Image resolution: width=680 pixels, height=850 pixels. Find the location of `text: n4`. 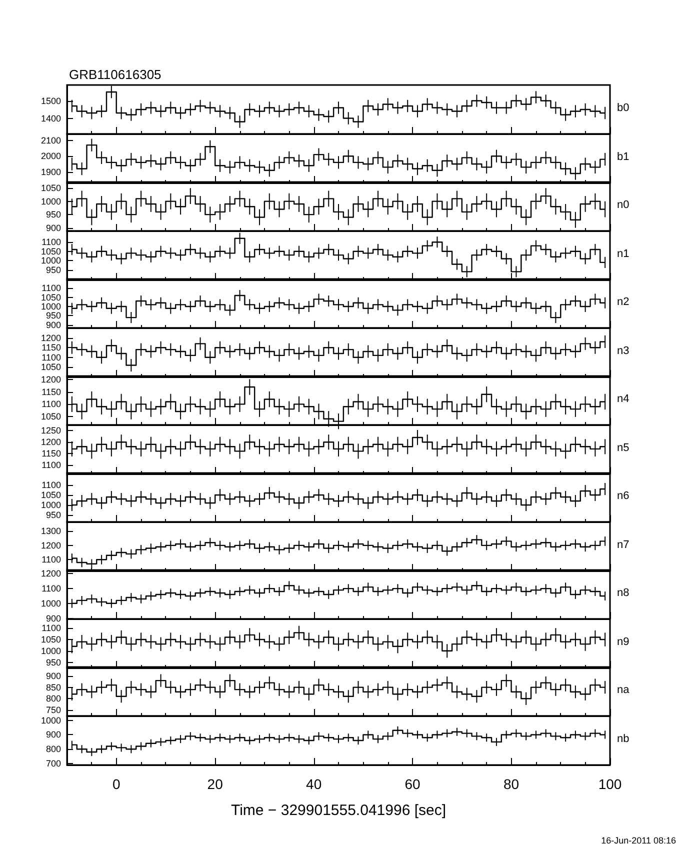

text: n4 is located at coordinates (623, 398).